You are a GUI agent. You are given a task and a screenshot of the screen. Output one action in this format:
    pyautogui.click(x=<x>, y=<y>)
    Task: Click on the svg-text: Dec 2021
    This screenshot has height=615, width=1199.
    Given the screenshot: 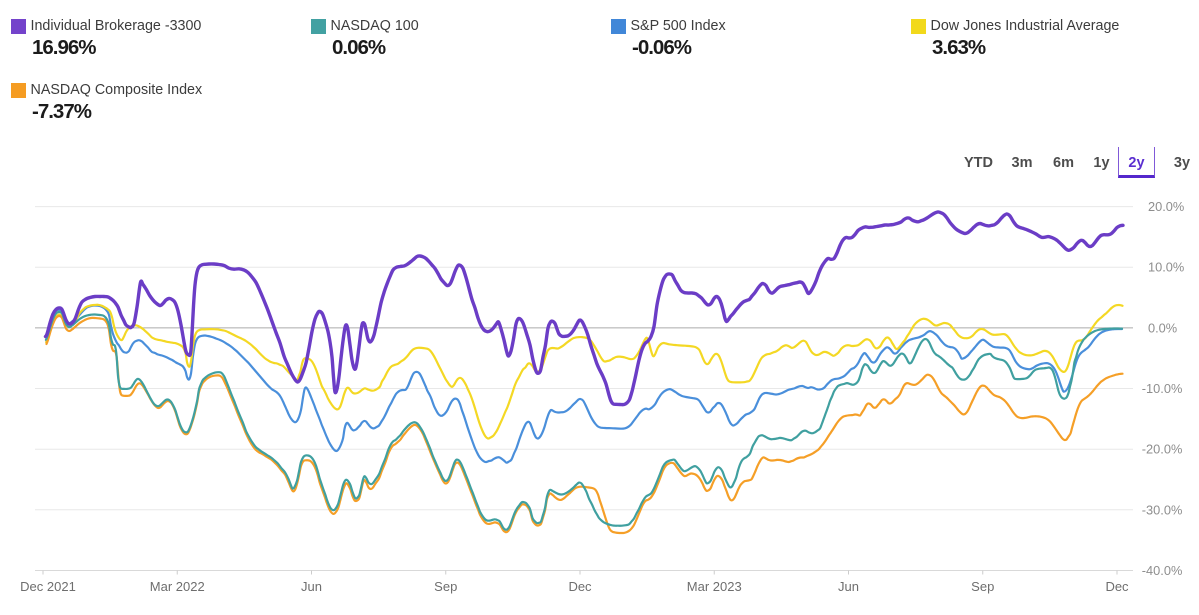 What is the action you would take?
    pyautogui.click(x=48, y=586)
    